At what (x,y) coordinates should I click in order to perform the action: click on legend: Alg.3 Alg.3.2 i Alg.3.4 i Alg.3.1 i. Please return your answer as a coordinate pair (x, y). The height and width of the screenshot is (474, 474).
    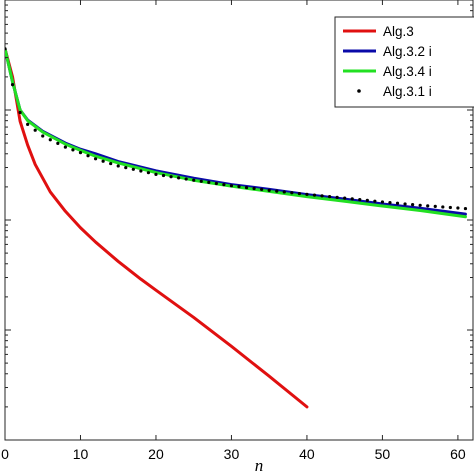
    Looking at the image, I should click on (404, 62).